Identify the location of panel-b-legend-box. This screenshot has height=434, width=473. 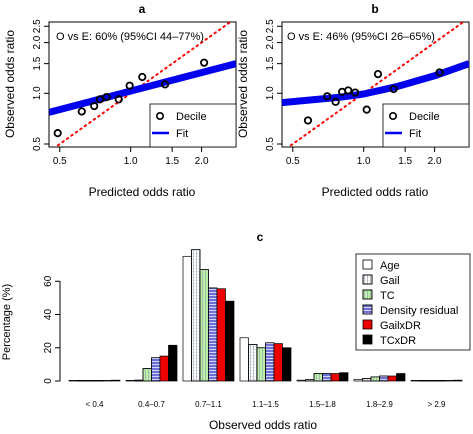
(426, 125).